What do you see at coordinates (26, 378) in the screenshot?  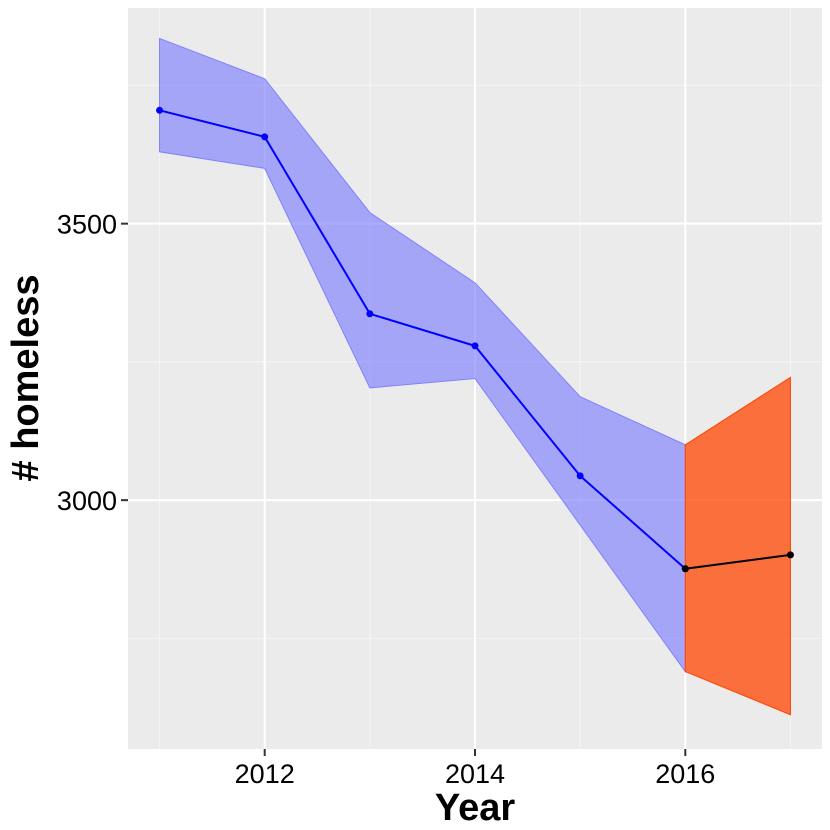 I see `y-axis-title: # homeless` at bounding box center [26, 378].